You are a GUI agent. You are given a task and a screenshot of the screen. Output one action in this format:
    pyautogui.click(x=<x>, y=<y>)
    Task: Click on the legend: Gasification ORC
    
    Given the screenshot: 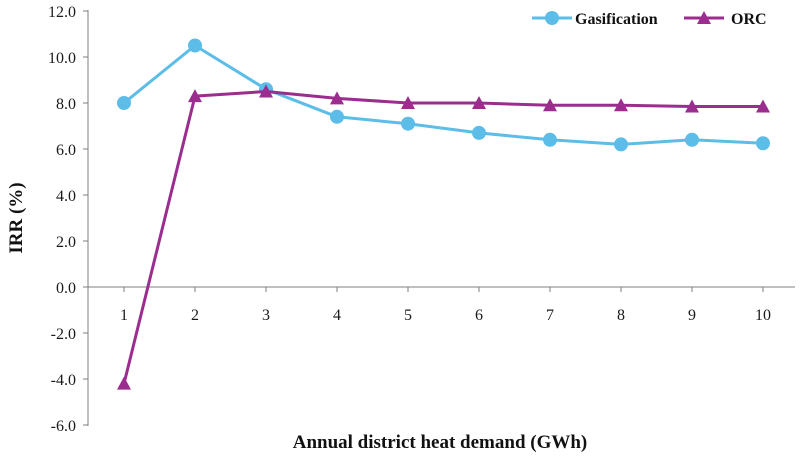 What is the action you would take?
    pyautogui.click(x=649, y=19)
    